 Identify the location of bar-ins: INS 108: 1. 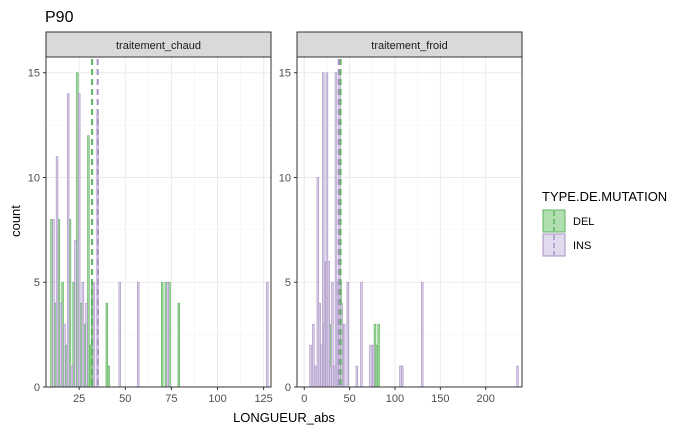
(402, 376).